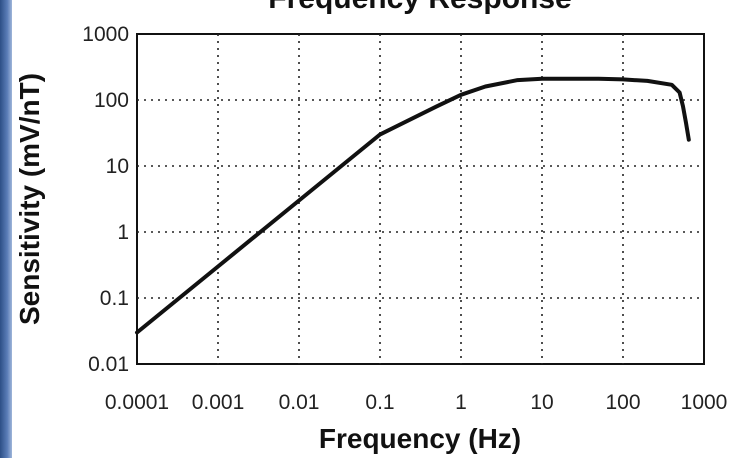 The height and width of the screenshot is (458, 731). I want to click on y-tick-label: 1, so click(123, 232).